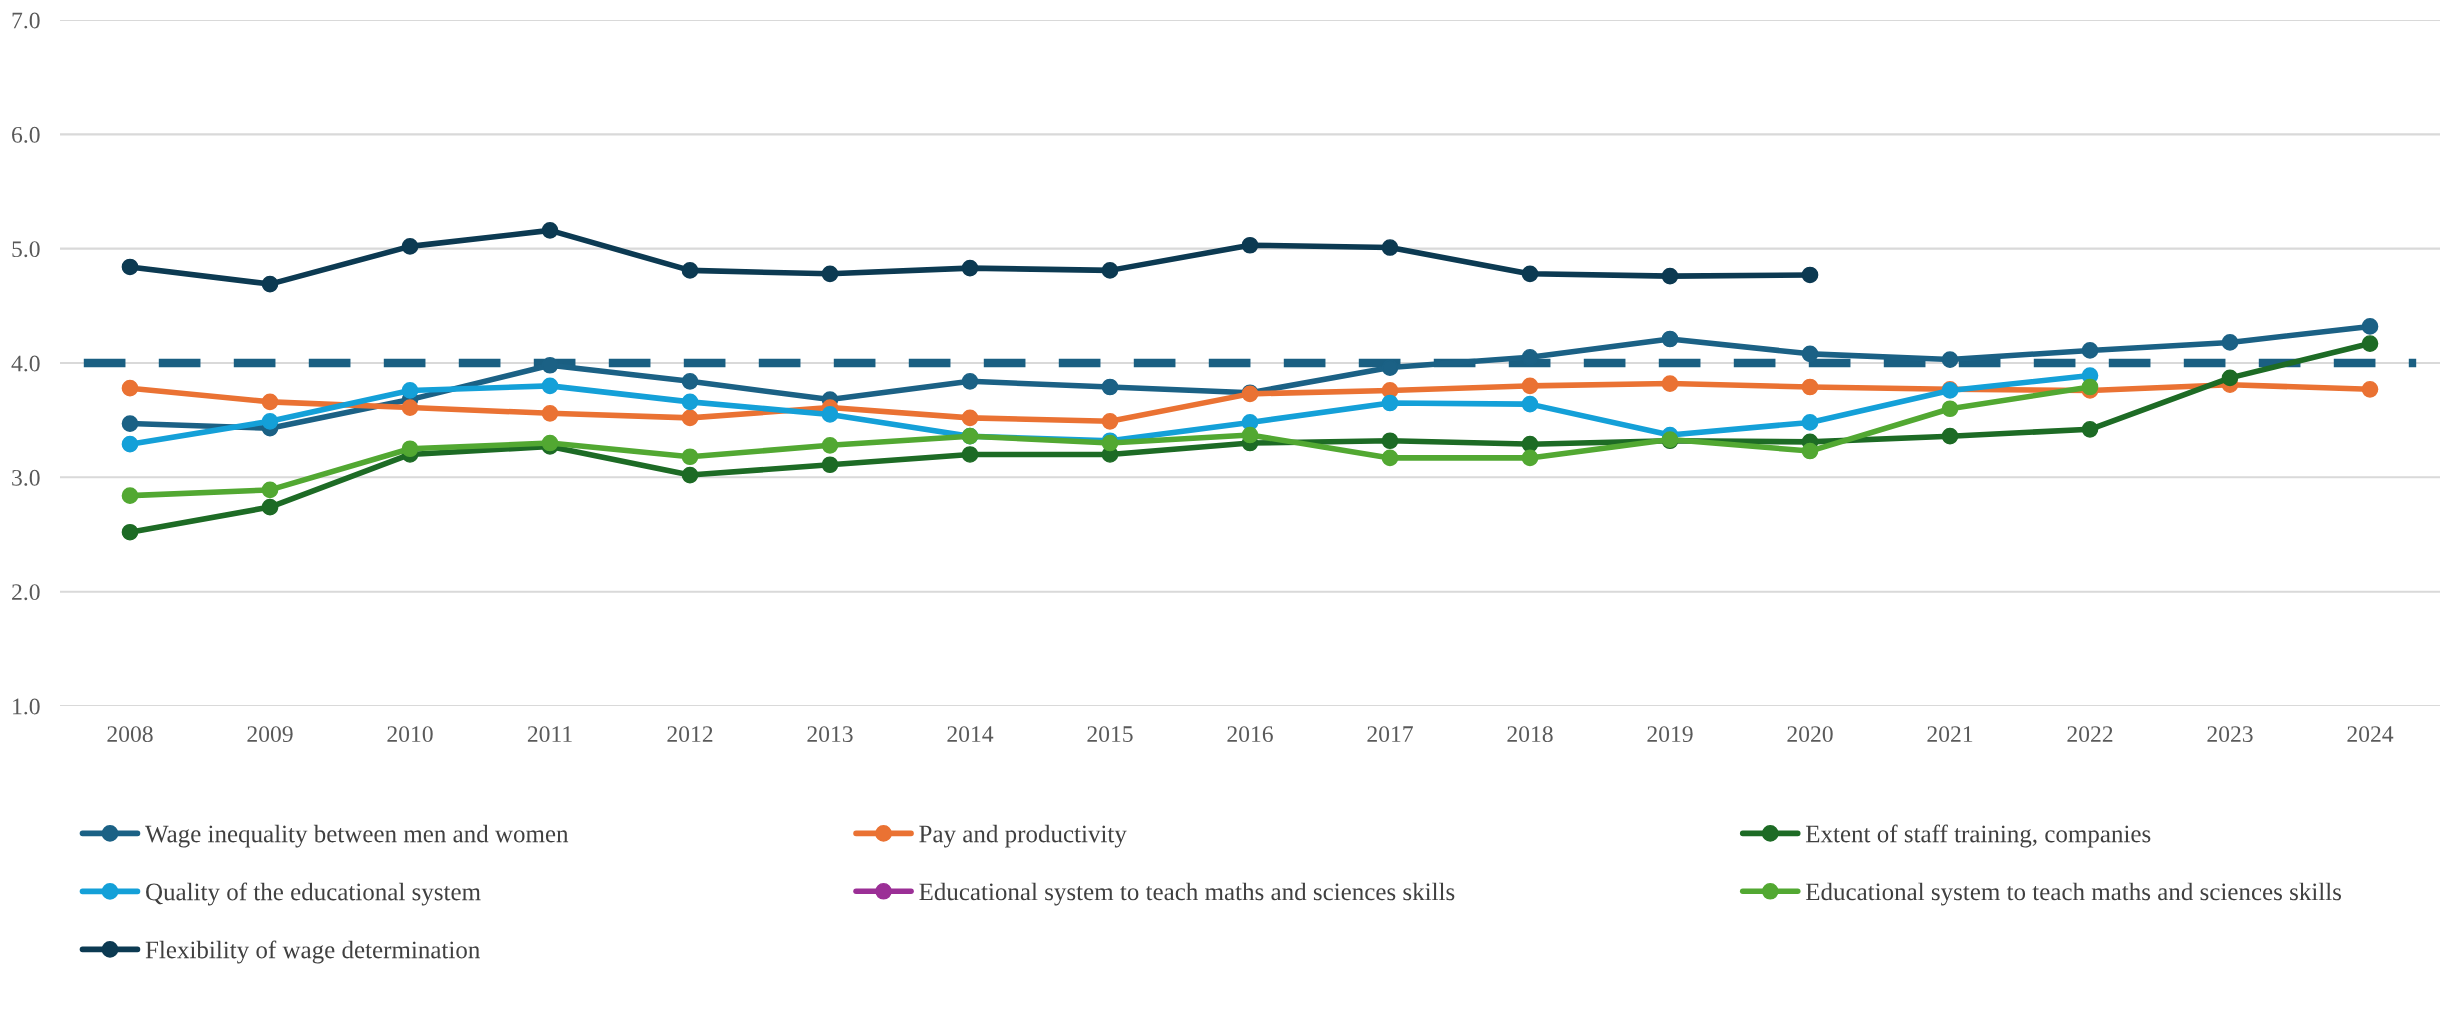 The width and height of the screenshot is (2450, 1024). What do you see at coordinates (970, 734) in the screenshot?
I see `x-tick-label: 2014` at bounding box center [970, 734].